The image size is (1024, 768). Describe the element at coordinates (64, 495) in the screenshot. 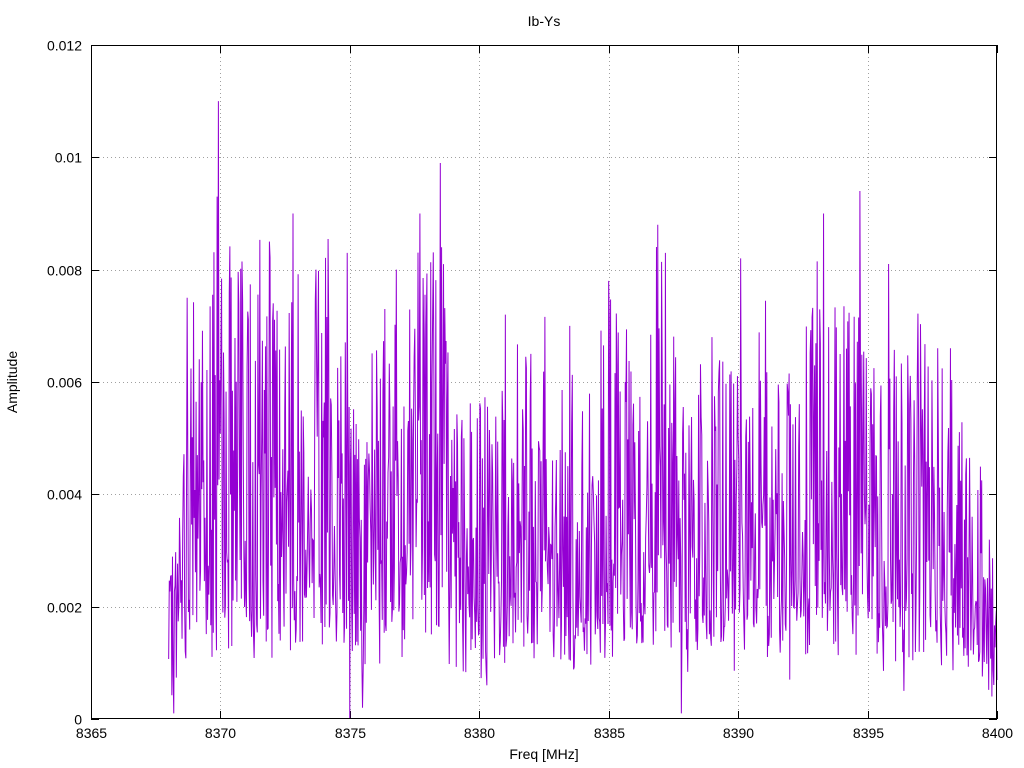

I see `y-tick-label: 0.004` at that location.